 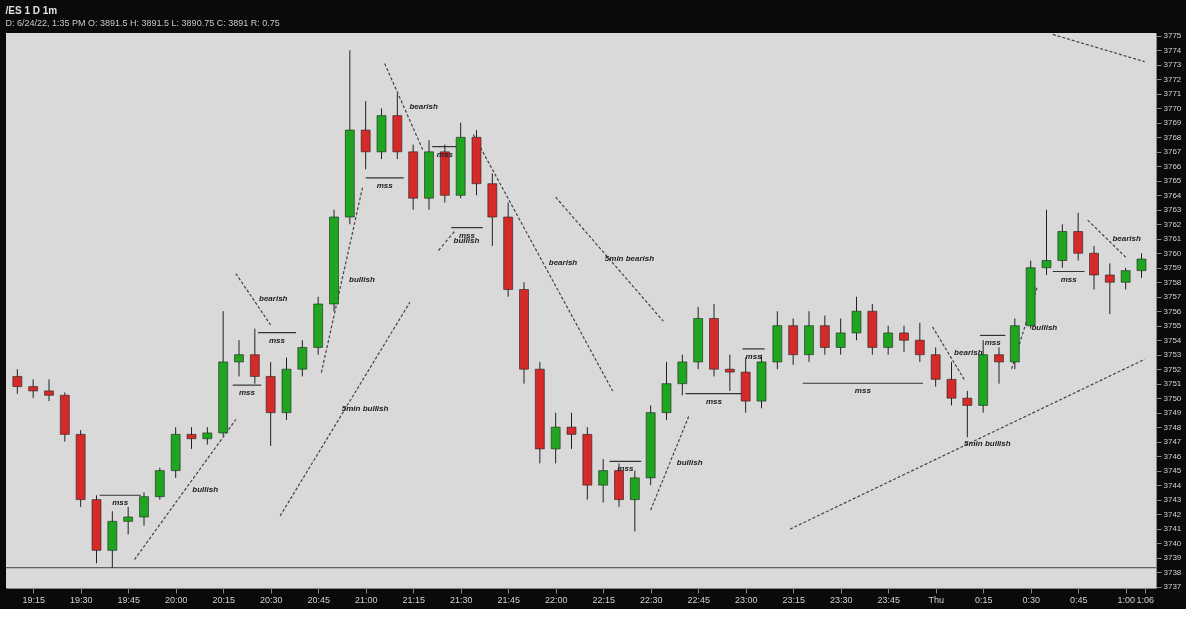 What do you see at coordinates (1172, 427) in the screenshot?
I see `y-tick-label: 3748` at bounding box center [1172, 427].